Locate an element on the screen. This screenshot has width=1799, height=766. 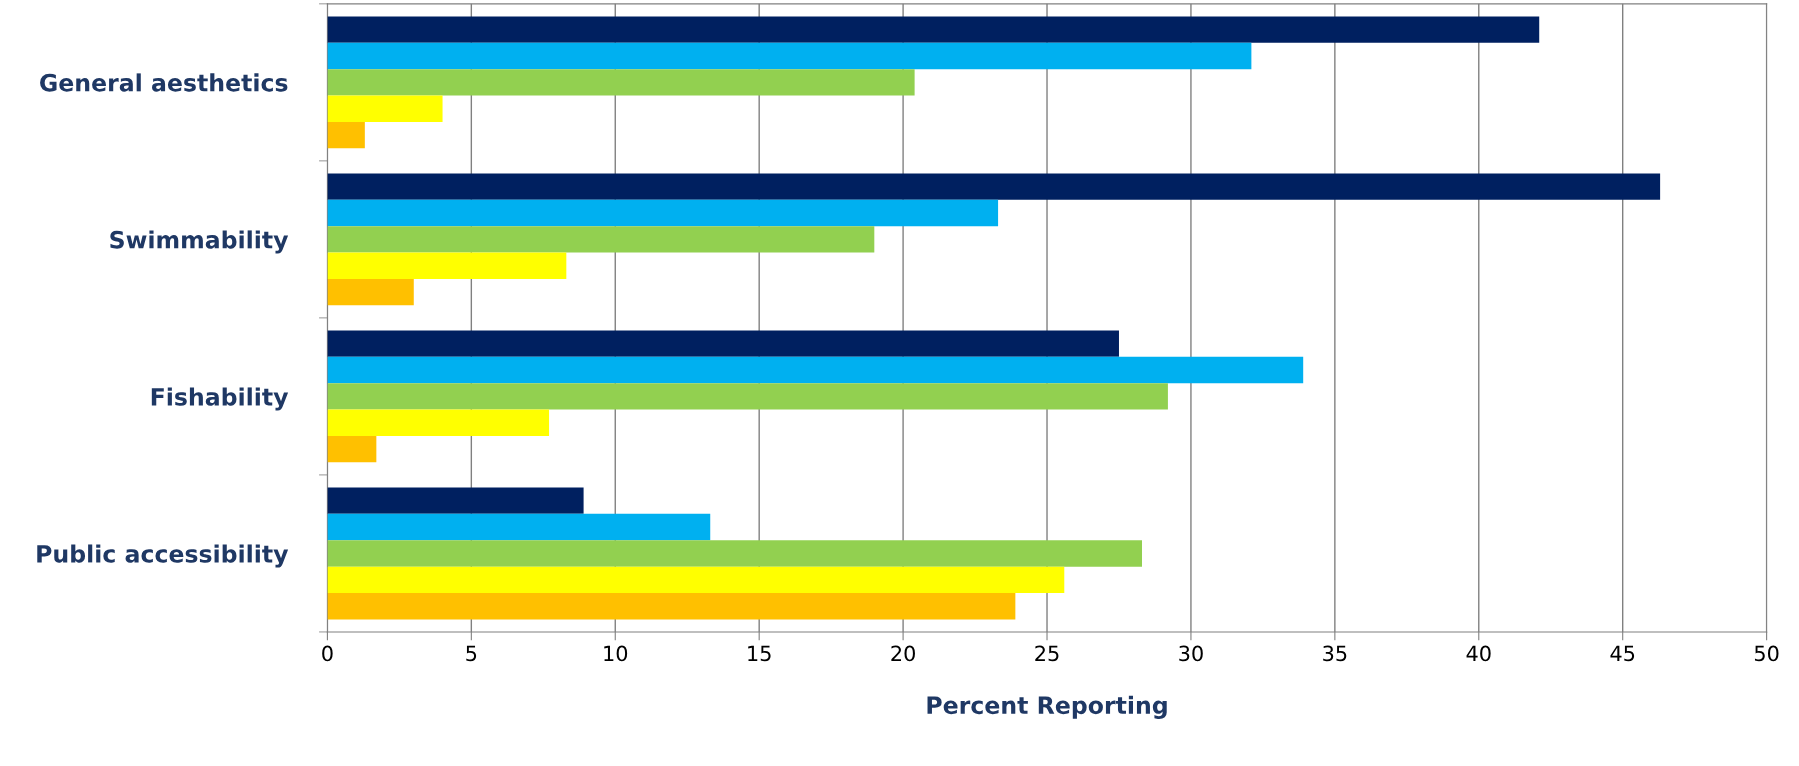
x-tick-label: 20 is located at coordinates (903, 653).